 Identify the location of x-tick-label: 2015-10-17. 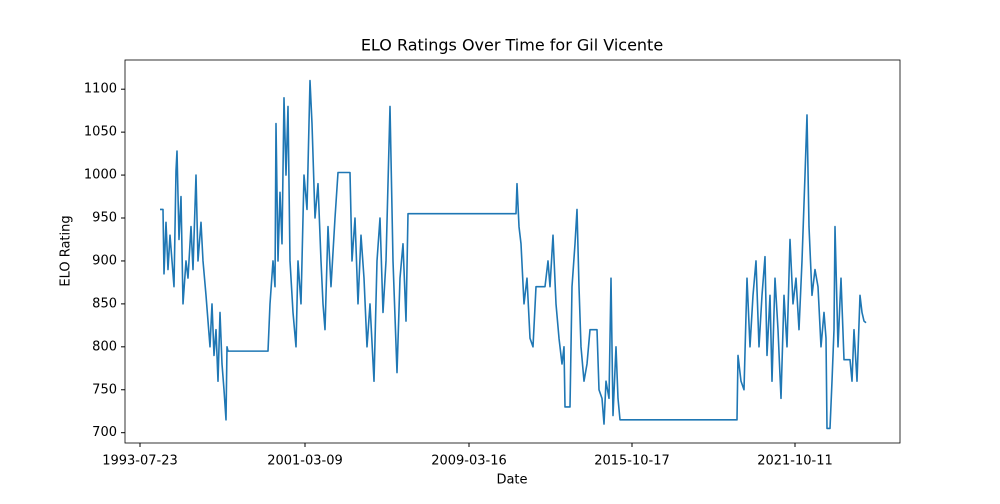
(632, 461).